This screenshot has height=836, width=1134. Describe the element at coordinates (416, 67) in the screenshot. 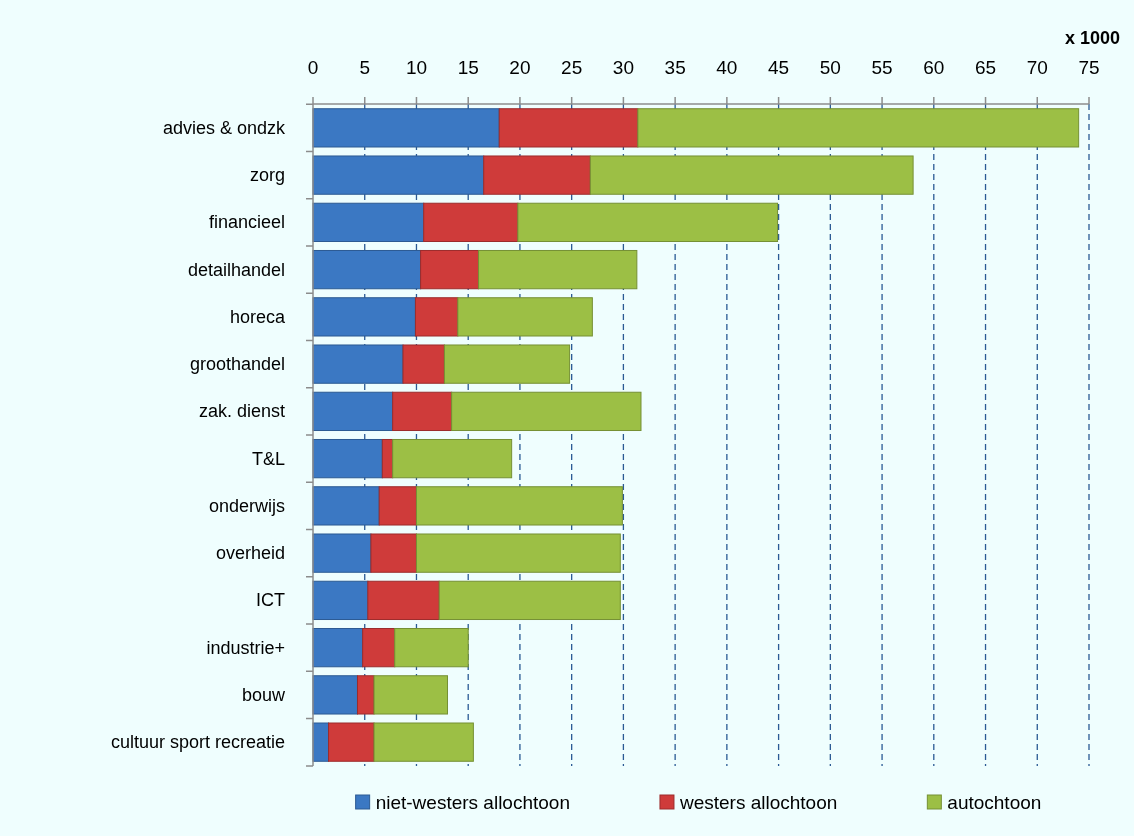

I see `x-tick-label: 10` at that location.